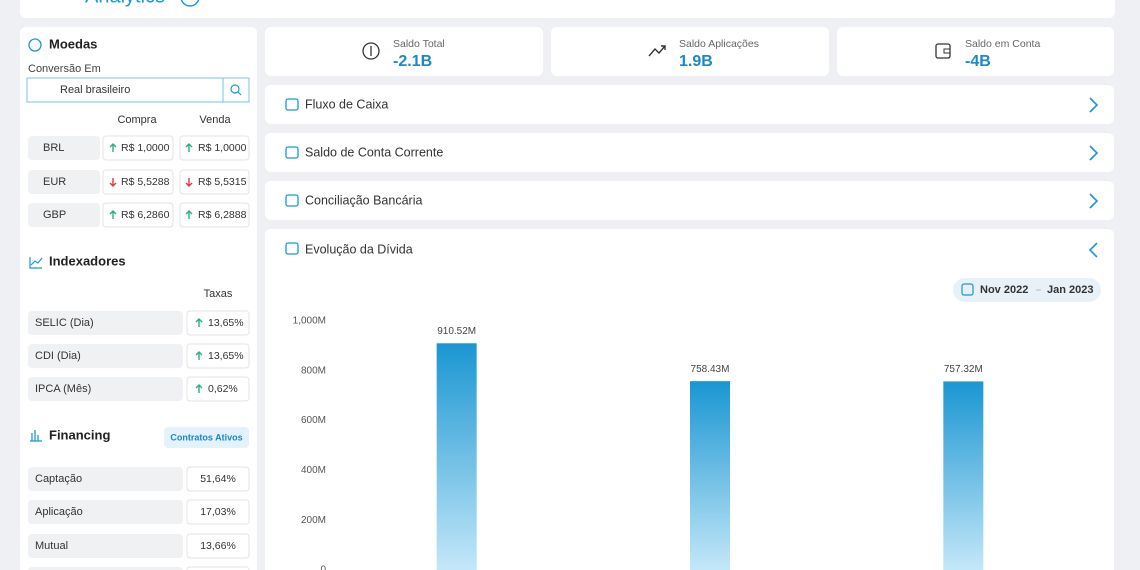 The image size is (1140, 570). I want to click on summary-label: Saldo em Conta, so click(1002, 44).